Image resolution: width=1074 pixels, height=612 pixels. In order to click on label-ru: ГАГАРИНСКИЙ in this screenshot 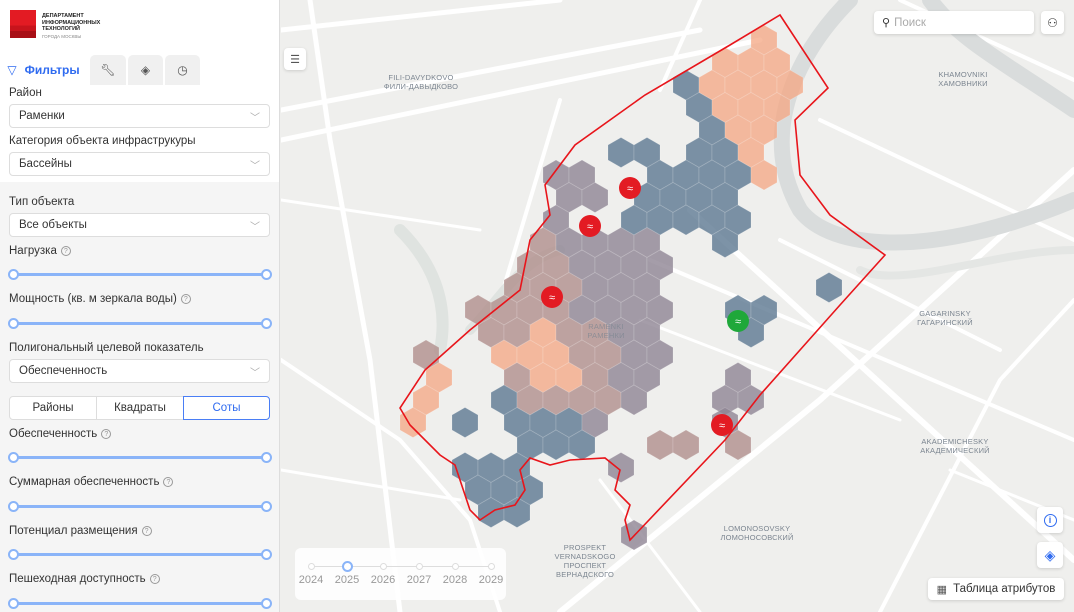, I will do `click(945, 322)`.